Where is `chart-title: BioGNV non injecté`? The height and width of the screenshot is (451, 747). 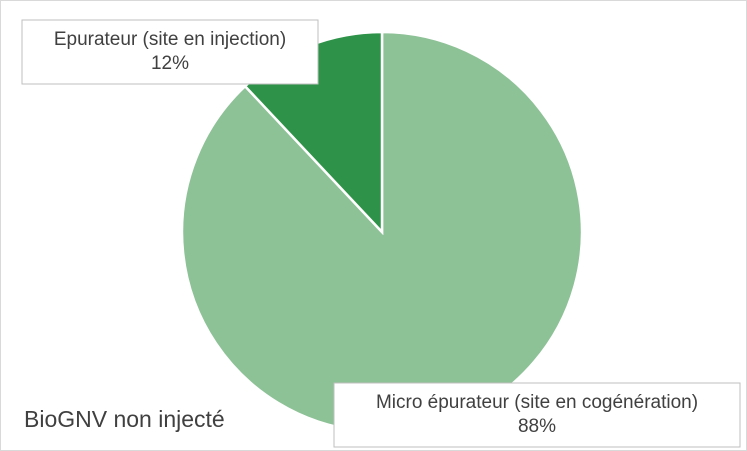 chart-title: BioGNV non injecté is located at coordinates (124, 419).